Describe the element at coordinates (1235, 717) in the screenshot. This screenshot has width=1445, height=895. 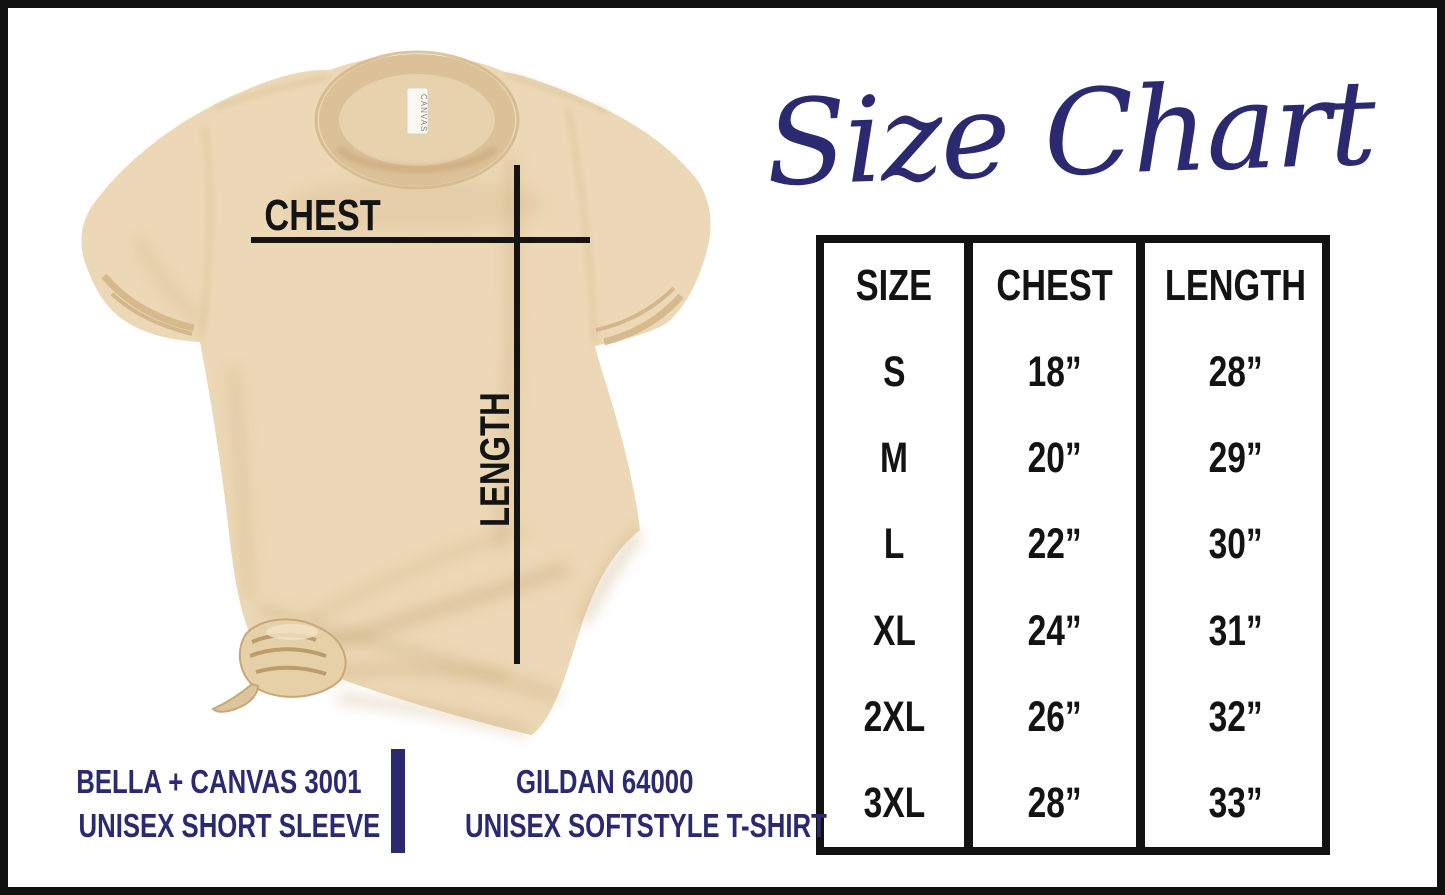
I see `size-table-cell: 32”` at that location.